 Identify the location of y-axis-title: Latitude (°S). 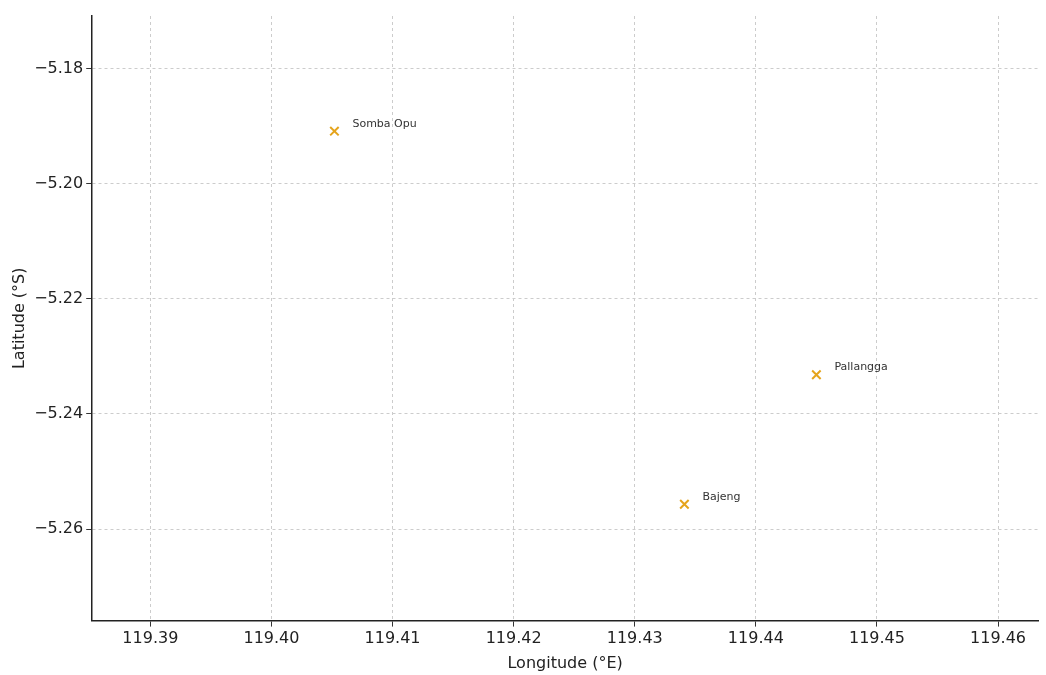
(18, 318).